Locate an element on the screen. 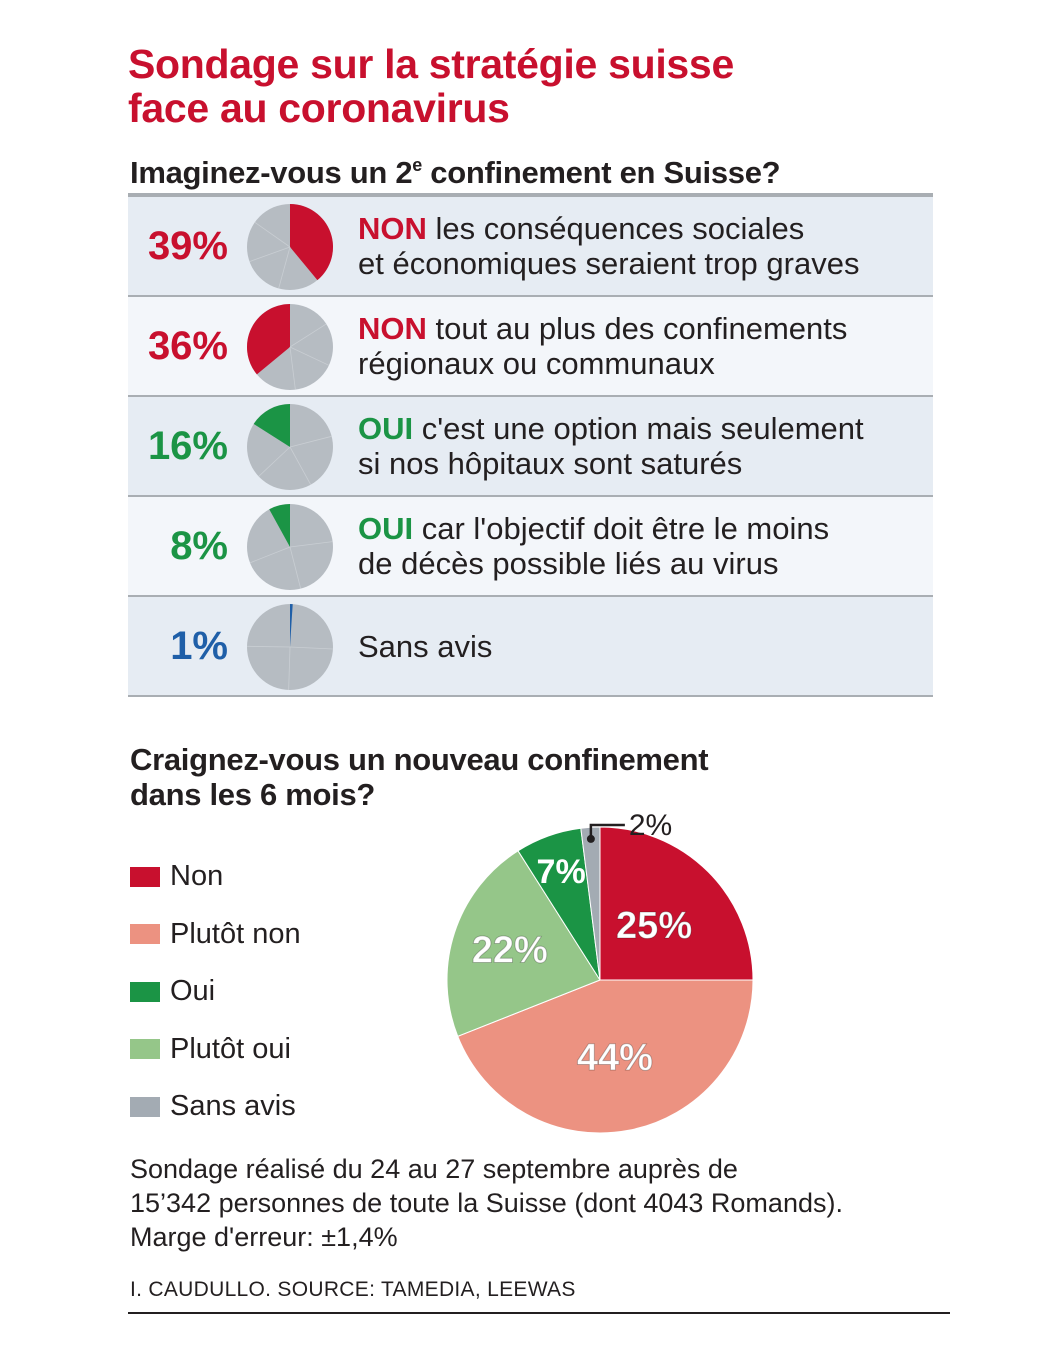 This screenshot has height=1346, width=1050. answer-percent: 39% is located at coordinates (187, 245).